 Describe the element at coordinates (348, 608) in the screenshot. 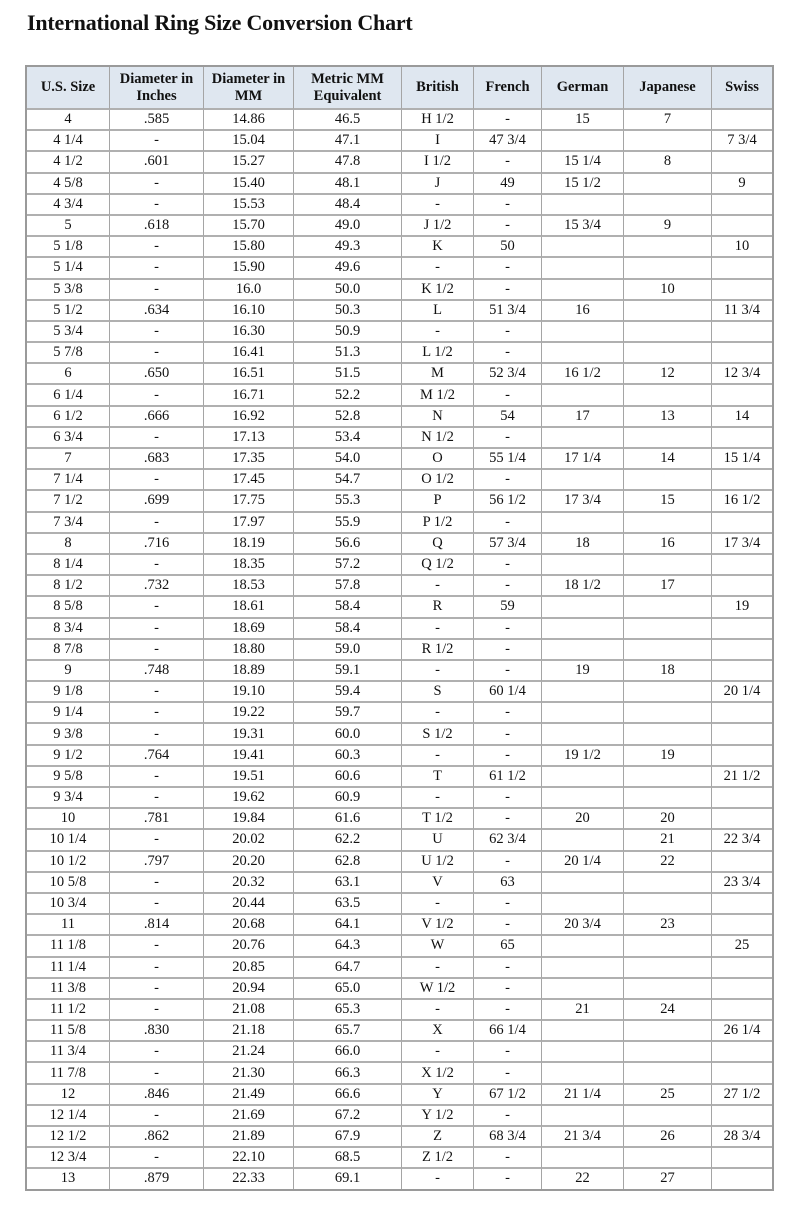

I see `table-cell: 58.4` at that location.